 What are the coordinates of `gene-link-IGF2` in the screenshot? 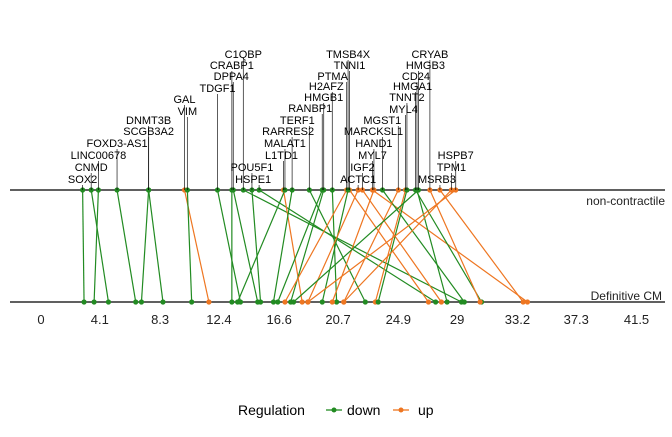 It's located at (401, 246).